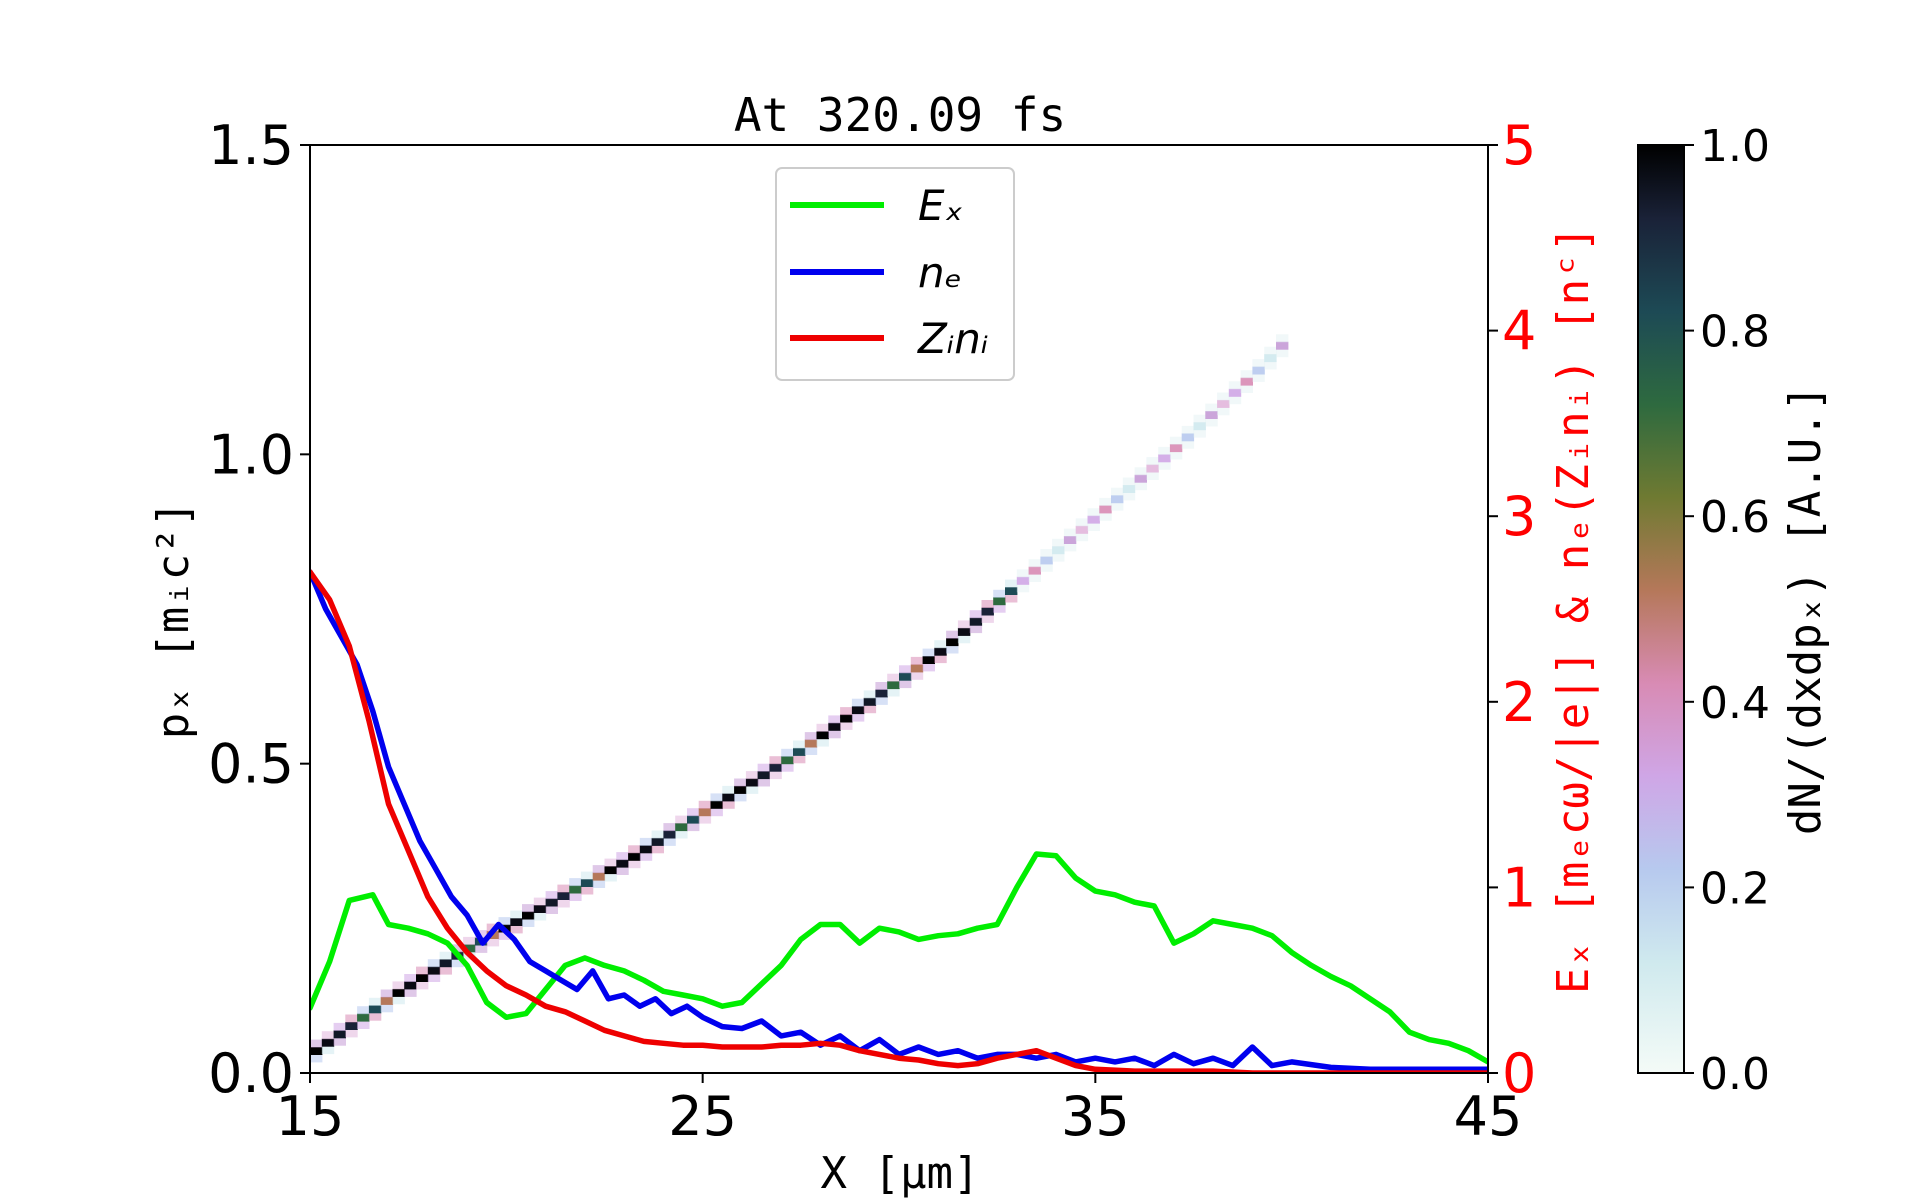  Describe the element at coordinates (900, 1173) in the screenshot. I see `x-axis-label: X [μm]` at that location.